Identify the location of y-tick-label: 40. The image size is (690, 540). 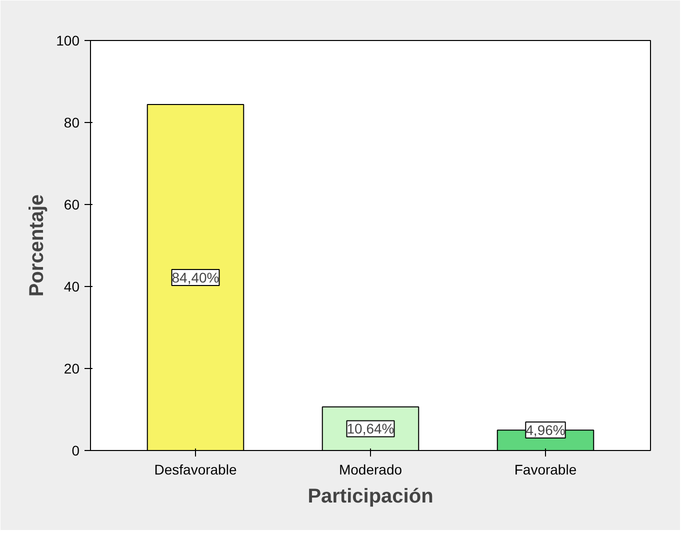
(72, 286).